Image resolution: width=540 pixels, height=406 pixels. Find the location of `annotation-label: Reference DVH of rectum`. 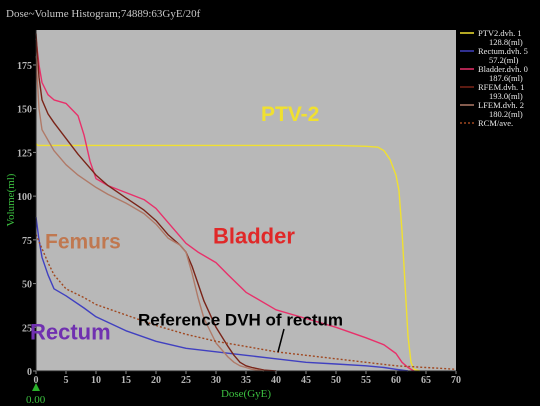

annotation-label: Reference DVH of rectum is located at coordinates (240, 320).